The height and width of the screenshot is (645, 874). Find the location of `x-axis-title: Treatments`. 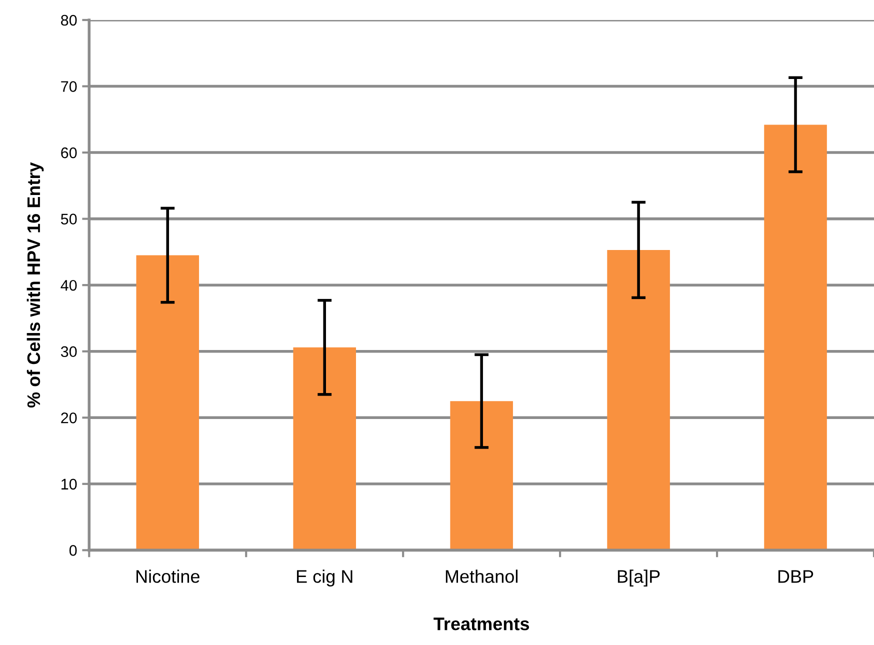

x-axis-title: Treatments is located at coordinates (482, 624).